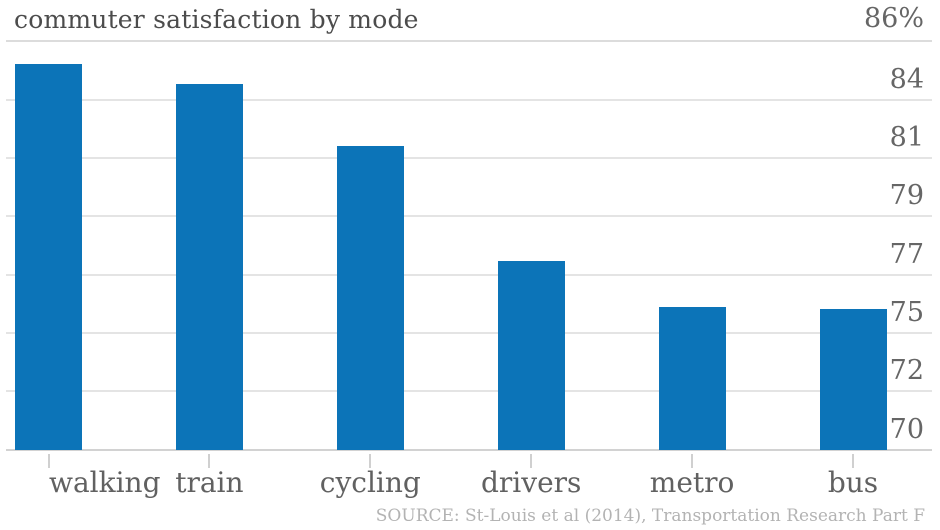 The width and height of the screenshot is (940, 530). What do you see at coordinates (105, 482) in the screenshot?
I see `x-axis-label-walking: walking` at bounding box center [105, 482].